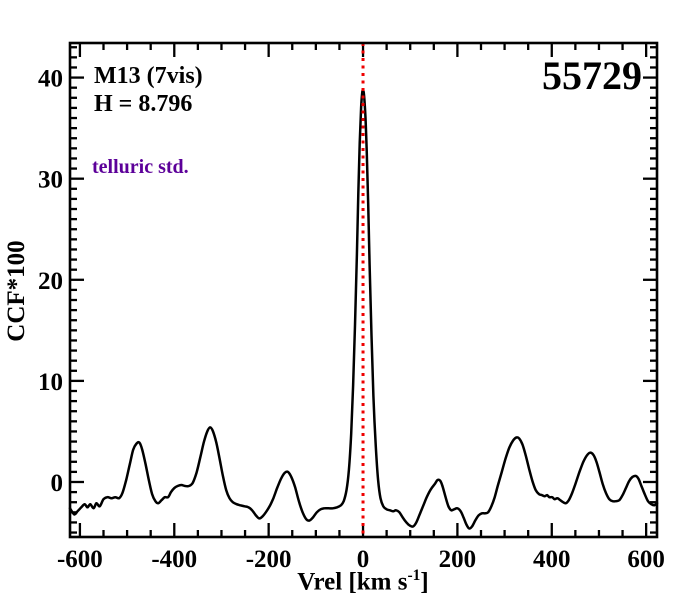 This screenshot has height=600, width=675. What do you see at coordinates (458, 559) in the screenshot?
I see `x-tick-label: 200` at bounding box center [458, 559].